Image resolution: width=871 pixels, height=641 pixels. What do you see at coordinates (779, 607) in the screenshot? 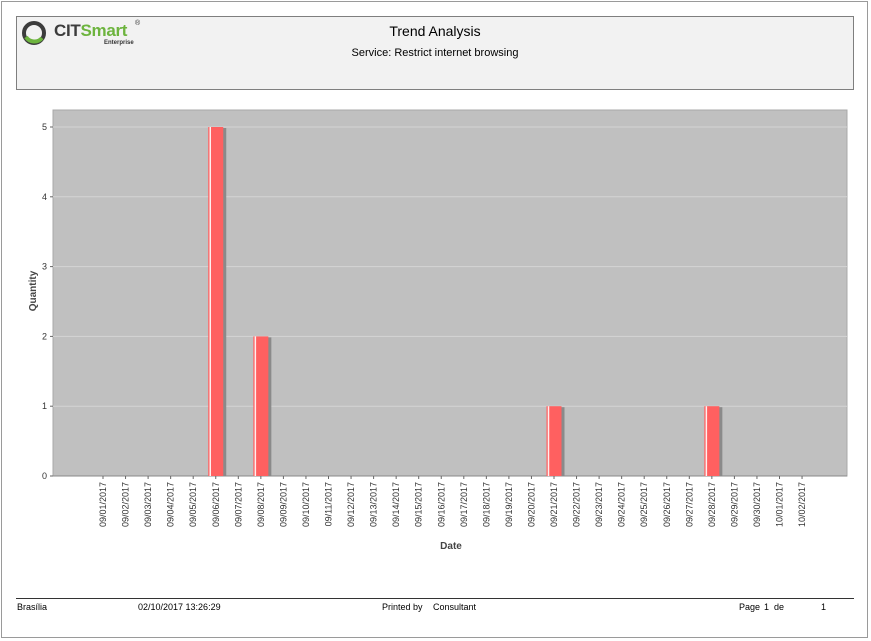
I see `footer-of-label: de` at bounding box center [779, 607].